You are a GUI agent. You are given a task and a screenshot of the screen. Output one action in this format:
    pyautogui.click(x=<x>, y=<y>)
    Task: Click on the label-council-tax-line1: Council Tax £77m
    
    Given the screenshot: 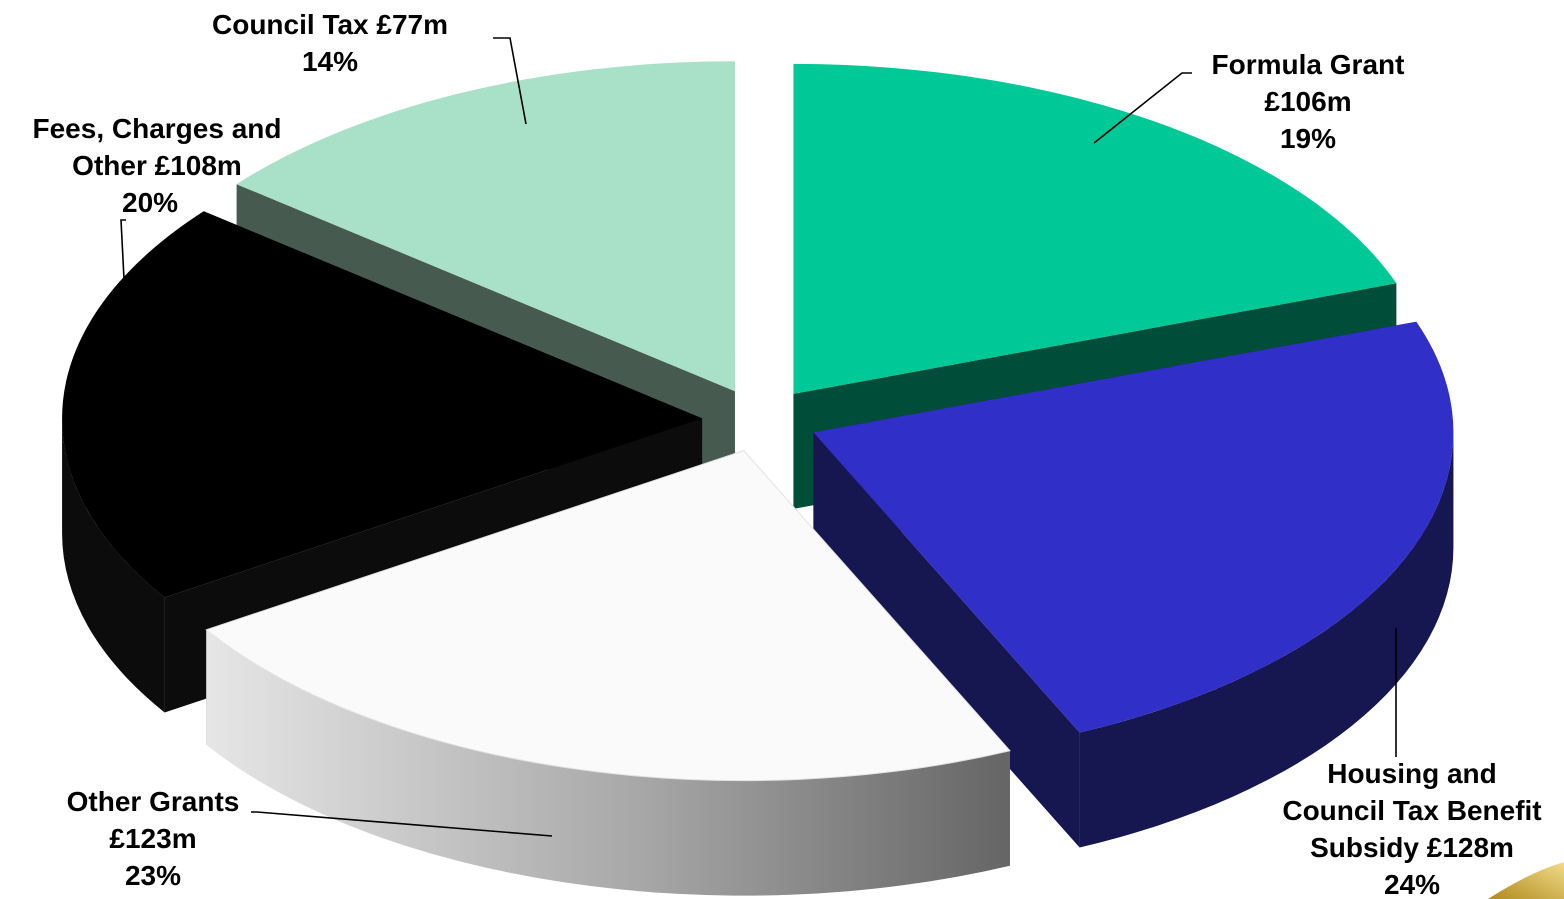 What is the action you would take?
    pyautogui.click(x=330, y=24)
    